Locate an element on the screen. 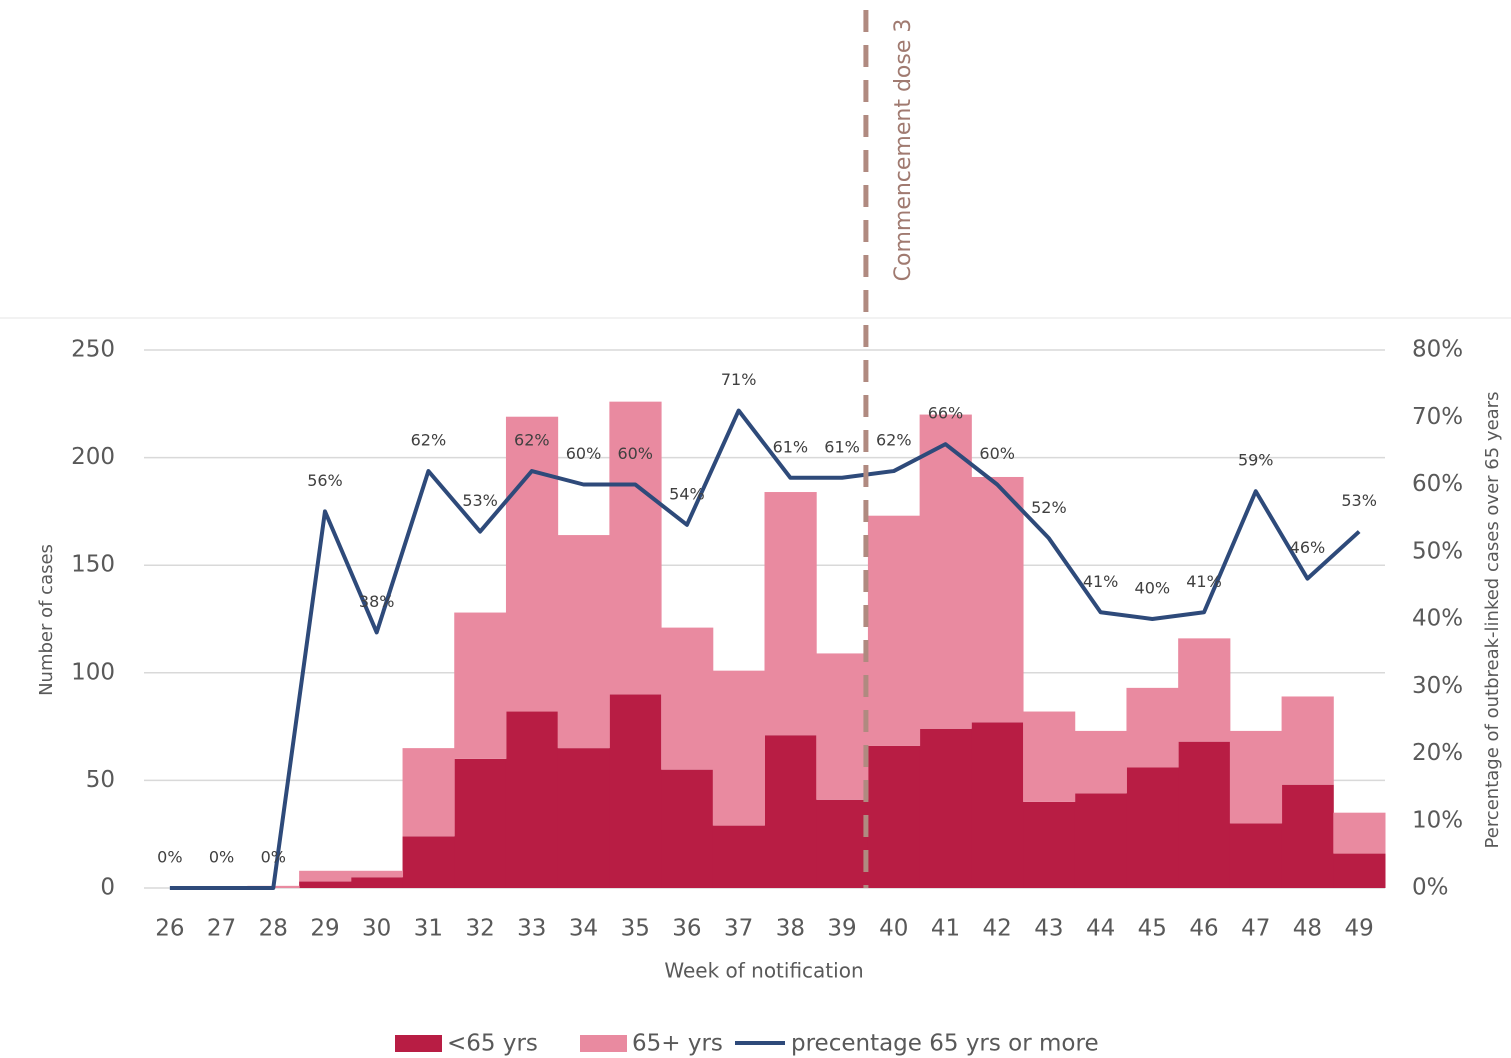  x-tick-label: 40 is located at coordinates (893, 929).